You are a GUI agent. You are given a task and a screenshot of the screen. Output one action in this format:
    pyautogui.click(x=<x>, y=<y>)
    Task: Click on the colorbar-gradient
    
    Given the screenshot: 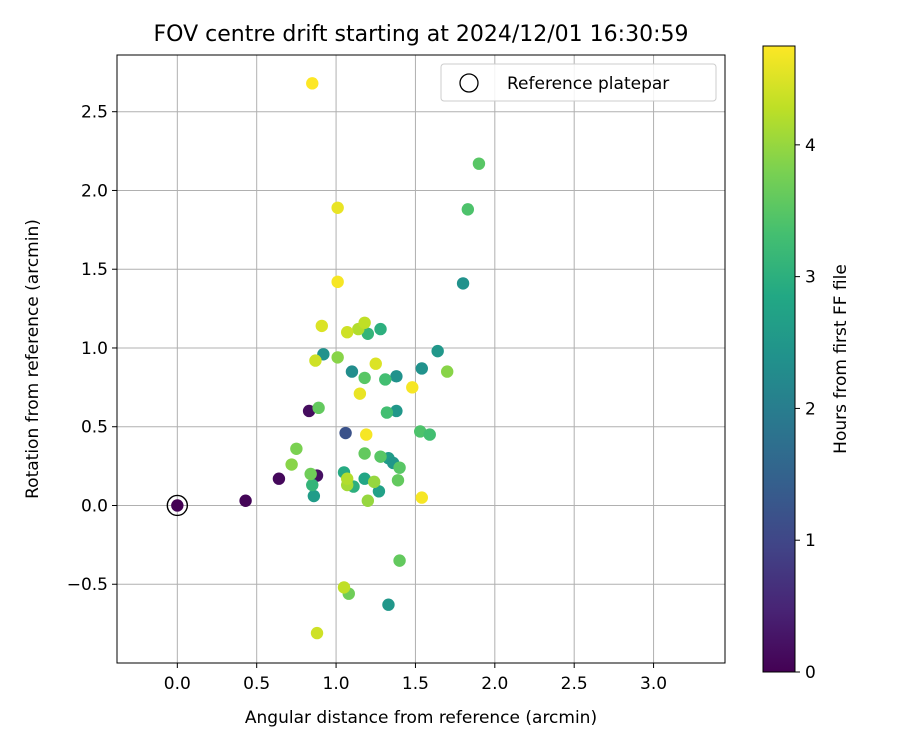 What is the action you would take?
    pyautogui.click(x=779, y=359)
    